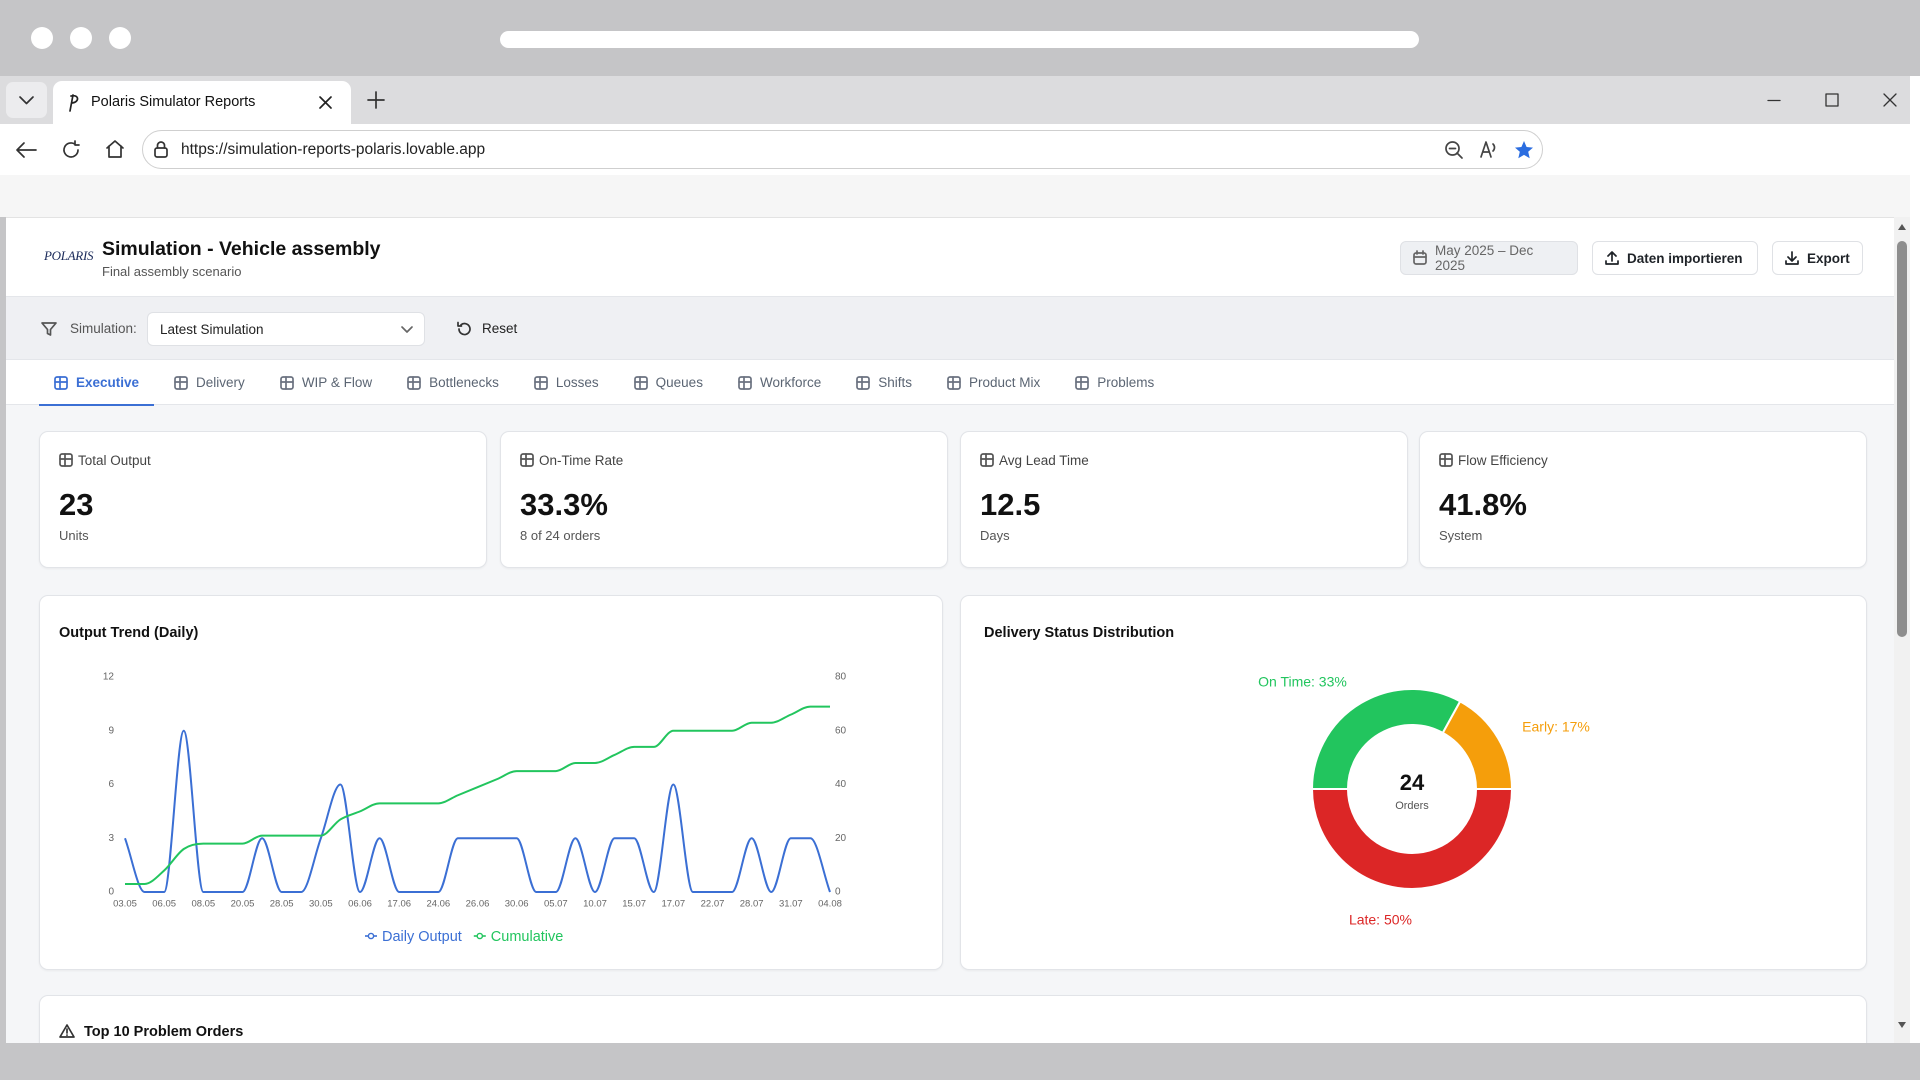 The image size is (1920, 1080). What do you see at coordinates (209, 382) in the screenshot?
I see `tab: Delivery` at bounding box center [209, 382].